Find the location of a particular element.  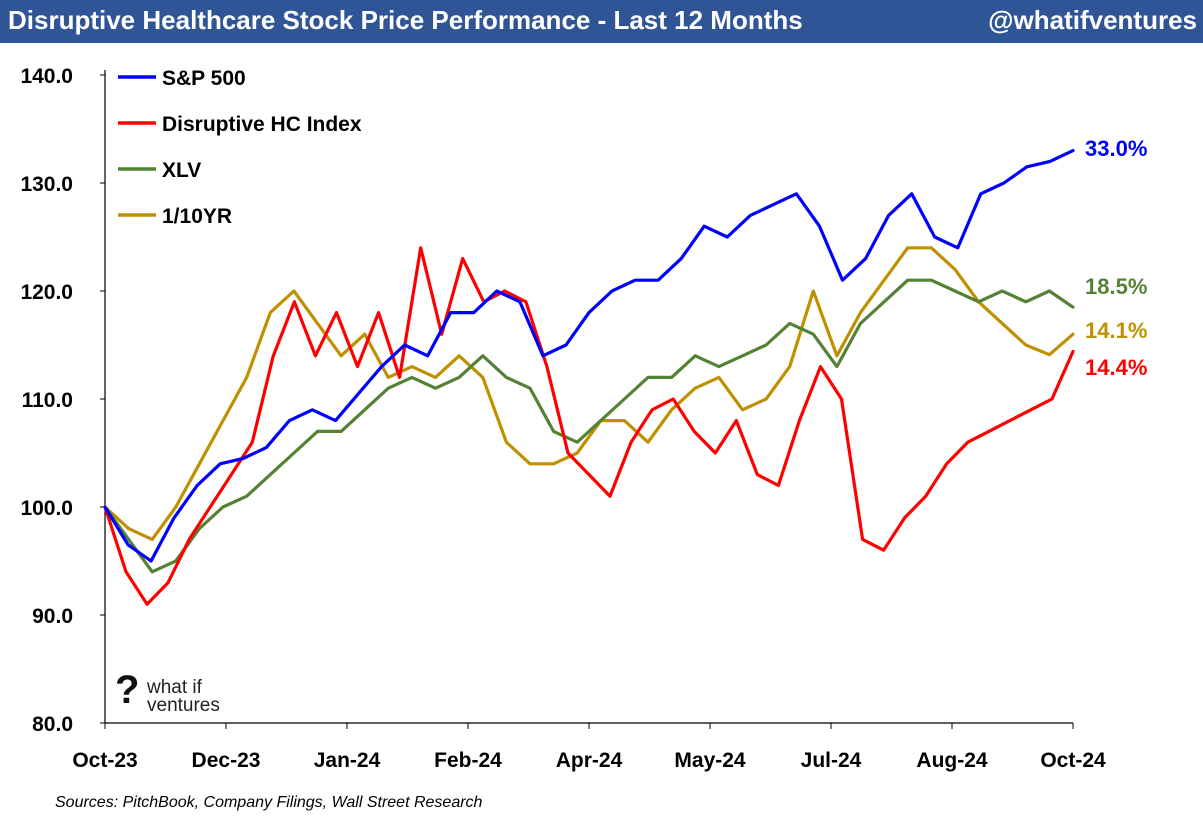

legend: S&P 500 Disruptive HC Index XLV 1/10YR is located at coordinates (240, 147).